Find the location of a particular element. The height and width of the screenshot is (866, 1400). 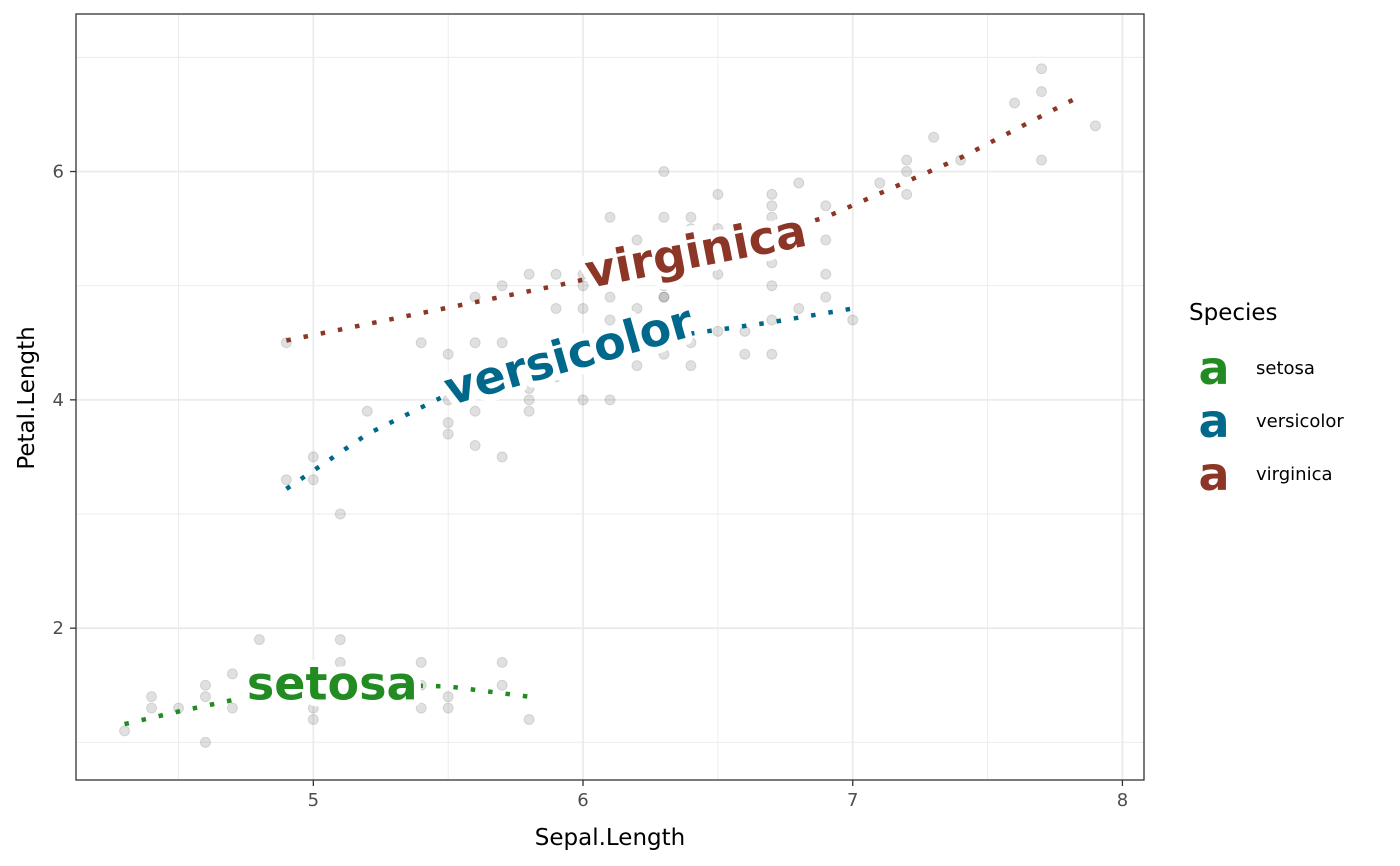

curve-setosa is located at coordinates (326, 704).